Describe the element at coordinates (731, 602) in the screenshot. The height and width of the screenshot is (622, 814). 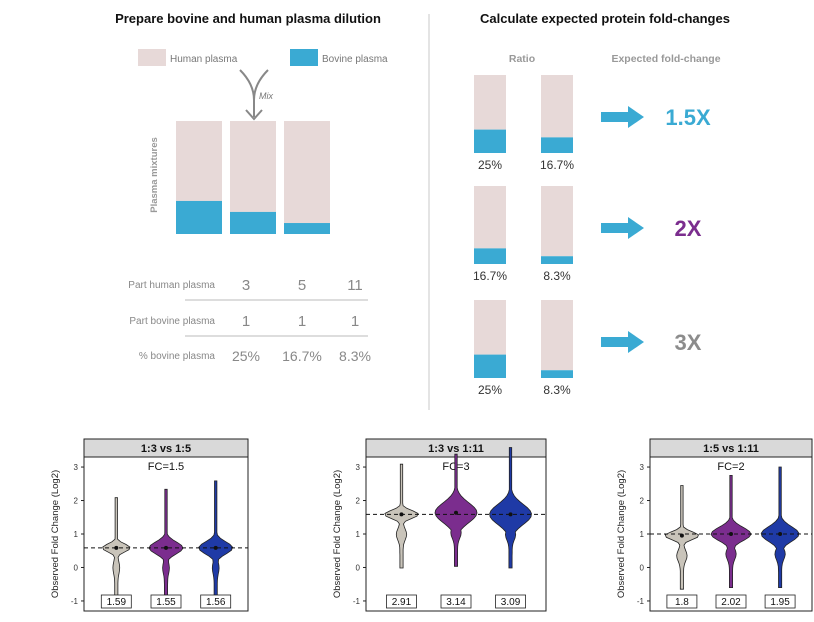
I see `median-label: 2.02` at that location.